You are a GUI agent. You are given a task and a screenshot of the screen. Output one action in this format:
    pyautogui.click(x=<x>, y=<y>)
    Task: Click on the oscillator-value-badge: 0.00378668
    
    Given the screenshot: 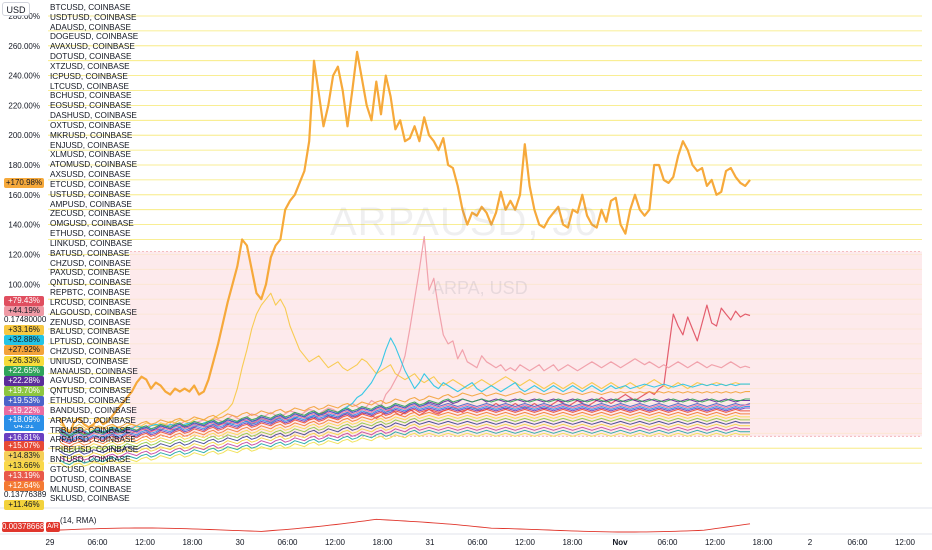 What is the action you would take?
    pyautogui.click(x=23, y=527)
    